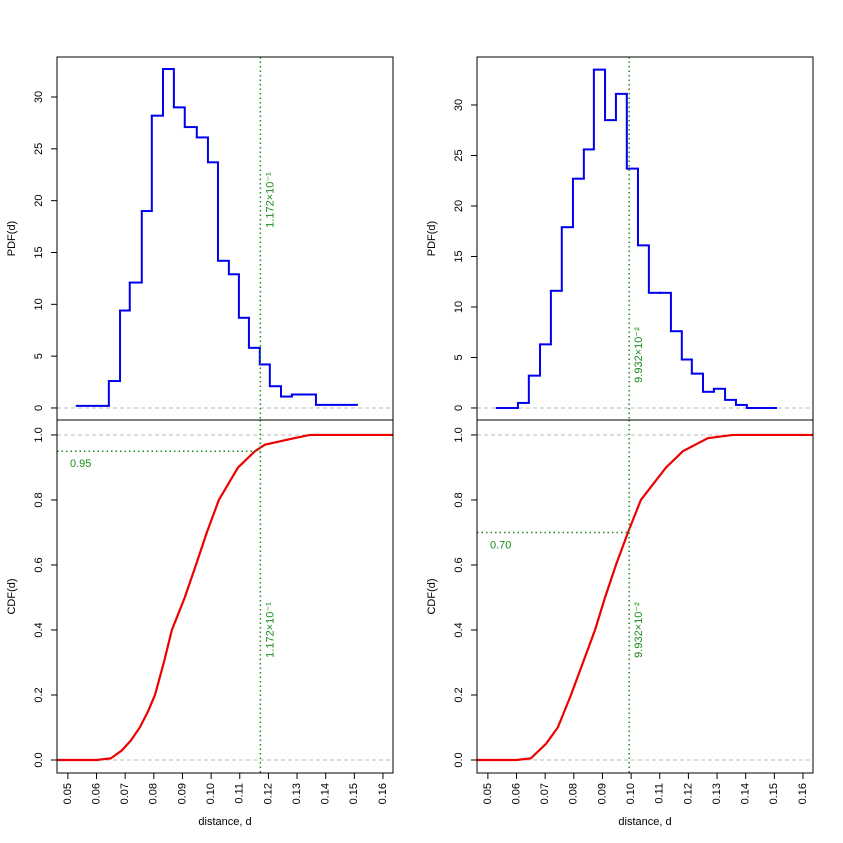 The height and width of the screenshot is (843, 843). I want to click on marker-hline-label: 0.70, so click(500, 545).